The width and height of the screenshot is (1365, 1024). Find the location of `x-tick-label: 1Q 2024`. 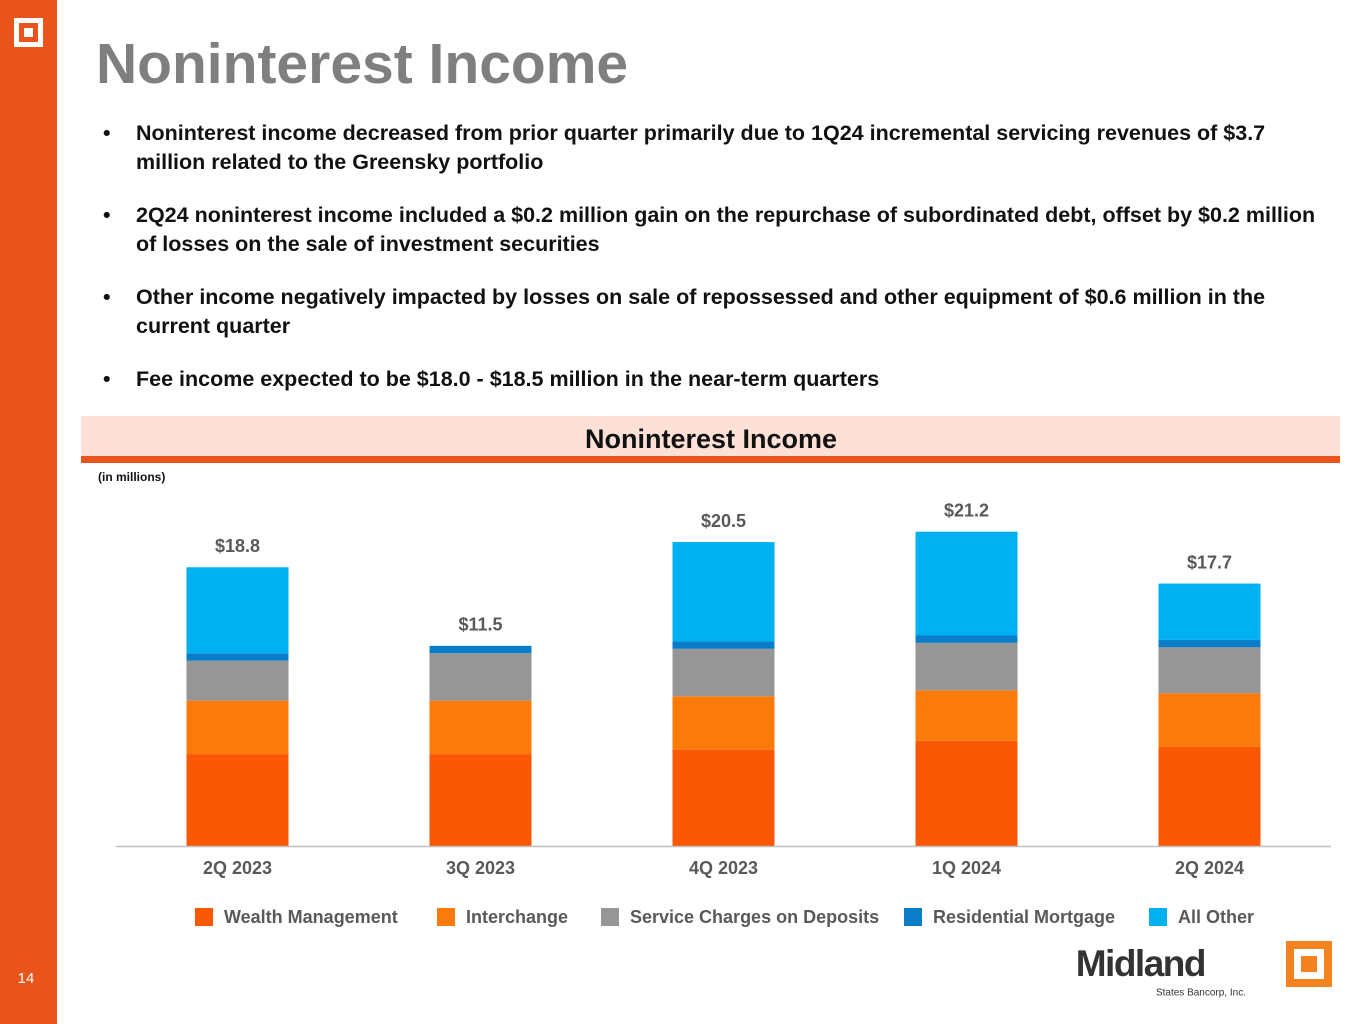

x-tick-label: 1Q 2024 is located at coordinates (966, 868).